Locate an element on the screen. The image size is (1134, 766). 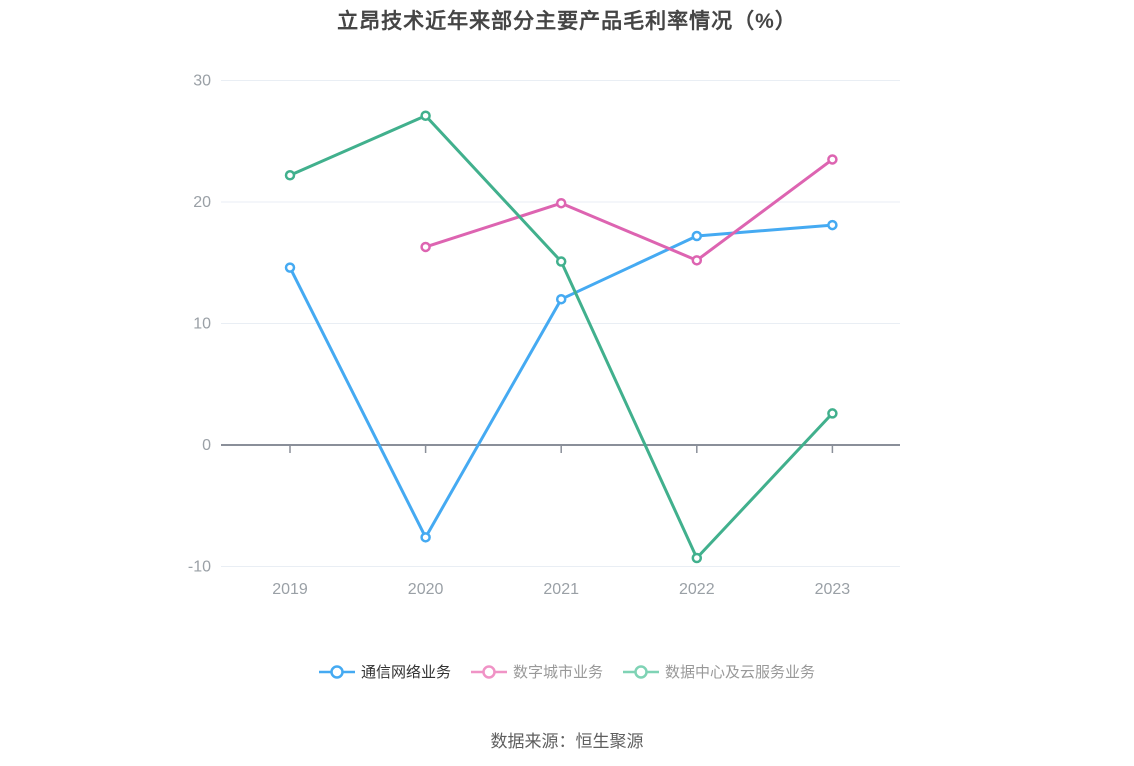
y-axis-label: 0 is located at coordinates (206, 445).